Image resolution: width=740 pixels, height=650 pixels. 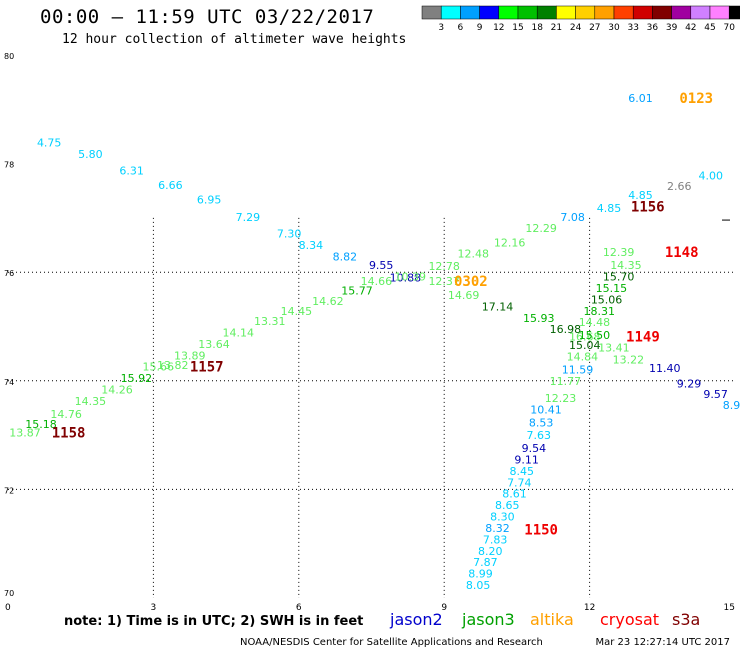 What do you see at coordinates (556, 28) in the screenshot?
I see `scale-tick-label: 21` at bounding box center [556, 28].